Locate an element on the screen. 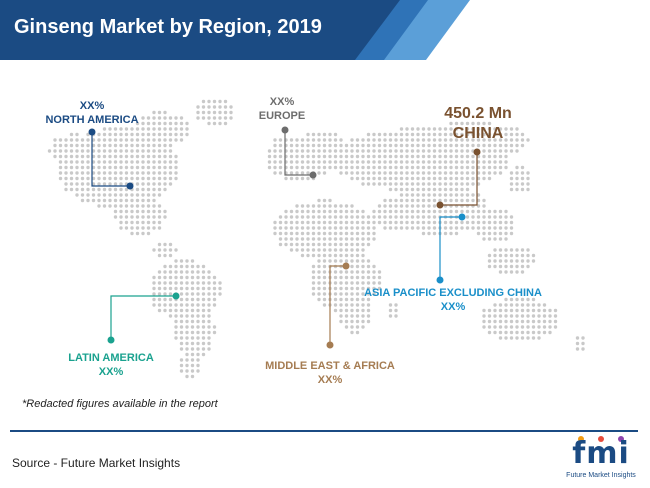 Image resolution: width=650 pixels, height=488 pixels. mea-name: MIDDLE EAST & AFRICA is located at coordinates (330, 366).